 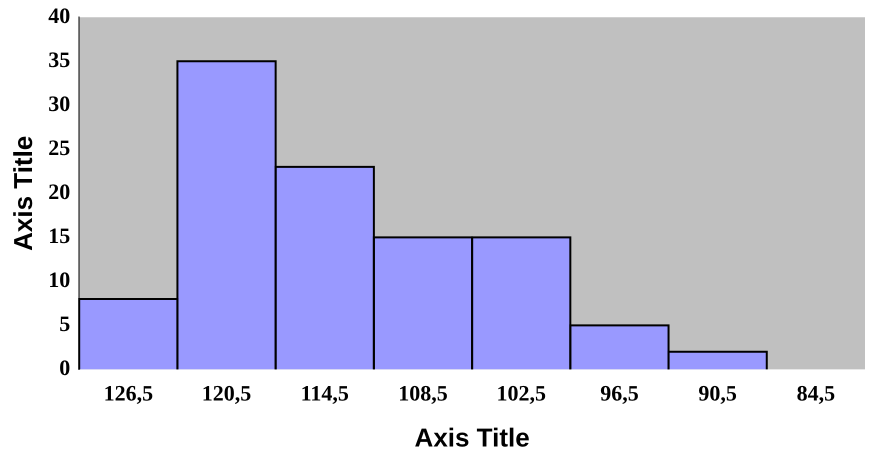 I want to click on y-tick-label: 35, so click(x=59, y=59).